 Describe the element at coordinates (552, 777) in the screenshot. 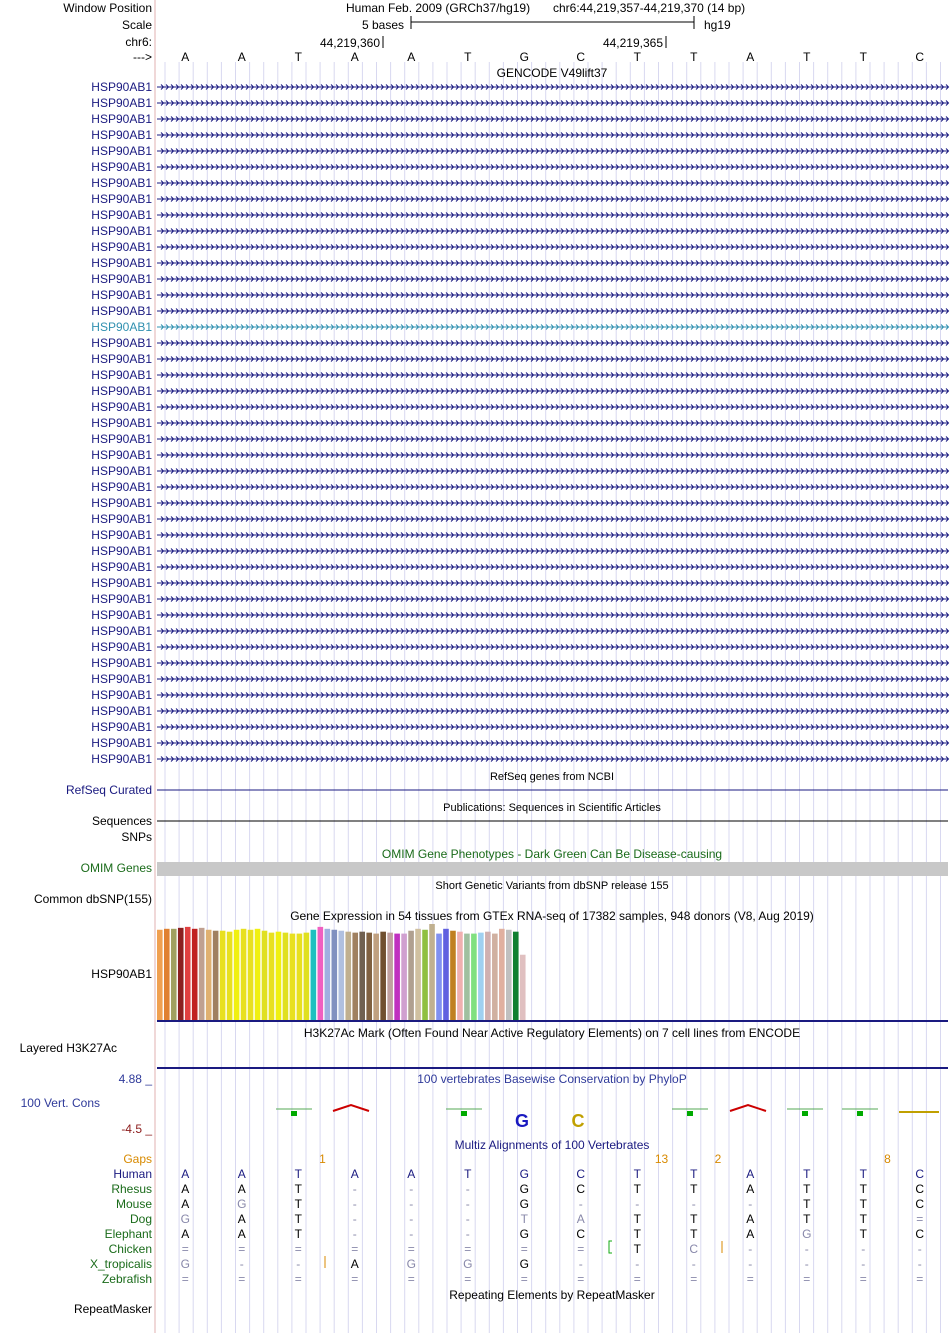

I see `refseq-track-title: RefSeq genes from NCBI` at that location.